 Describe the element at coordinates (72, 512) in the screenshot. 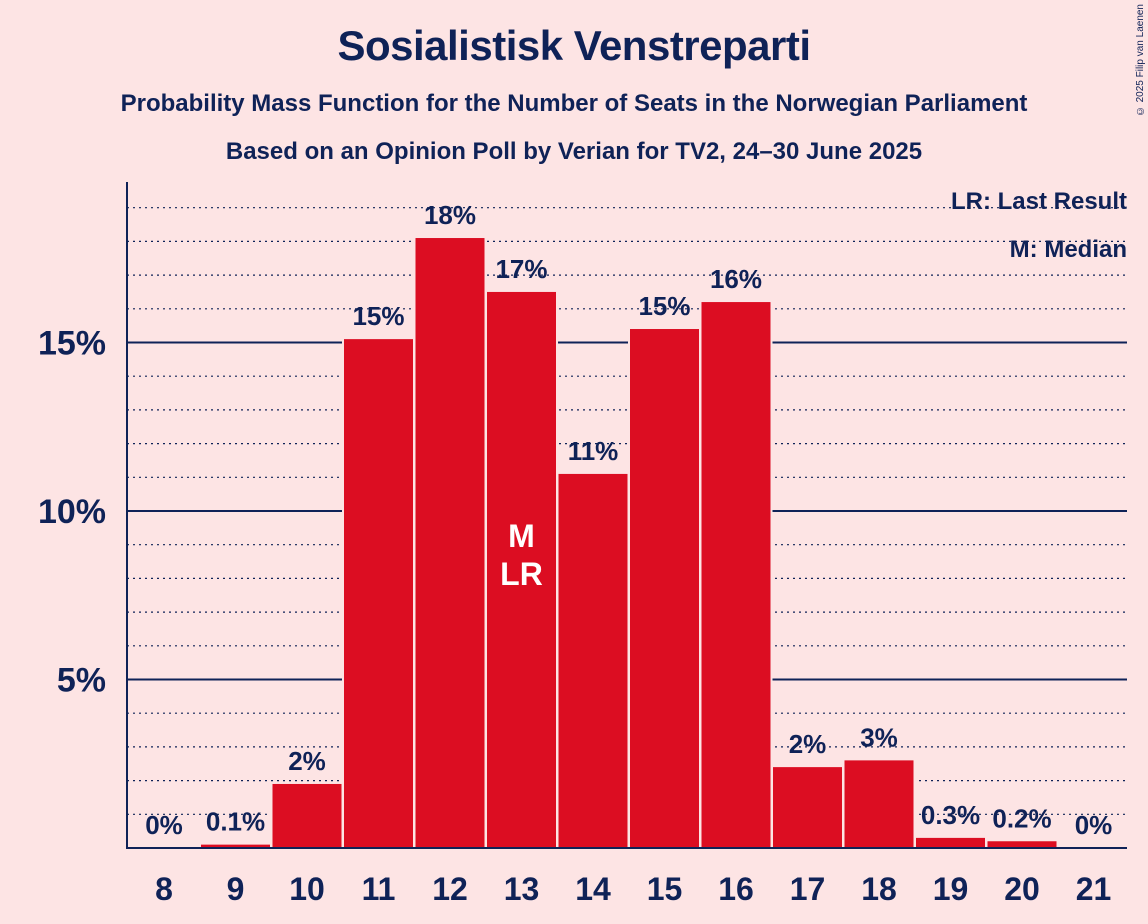

I see `y-tick-label: 10%` at that location.